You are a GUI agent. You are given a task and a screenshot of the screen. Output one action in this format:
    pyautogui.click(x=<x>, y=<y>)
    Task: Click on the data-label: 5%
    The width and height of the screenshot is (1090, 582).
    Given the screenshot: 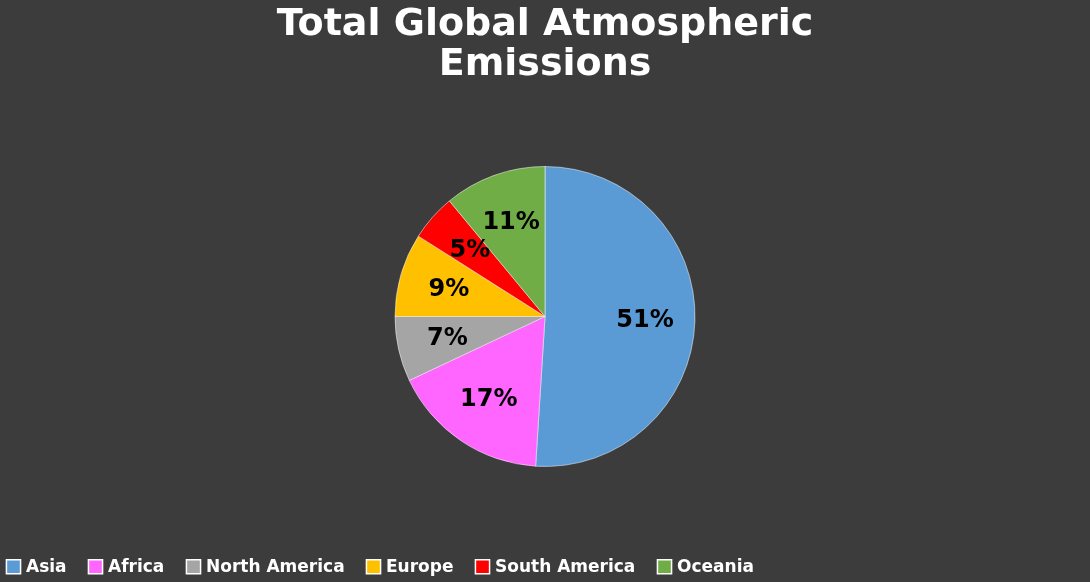 What is the action you would take?
    pyautogui.click(x=470, y=249)
    